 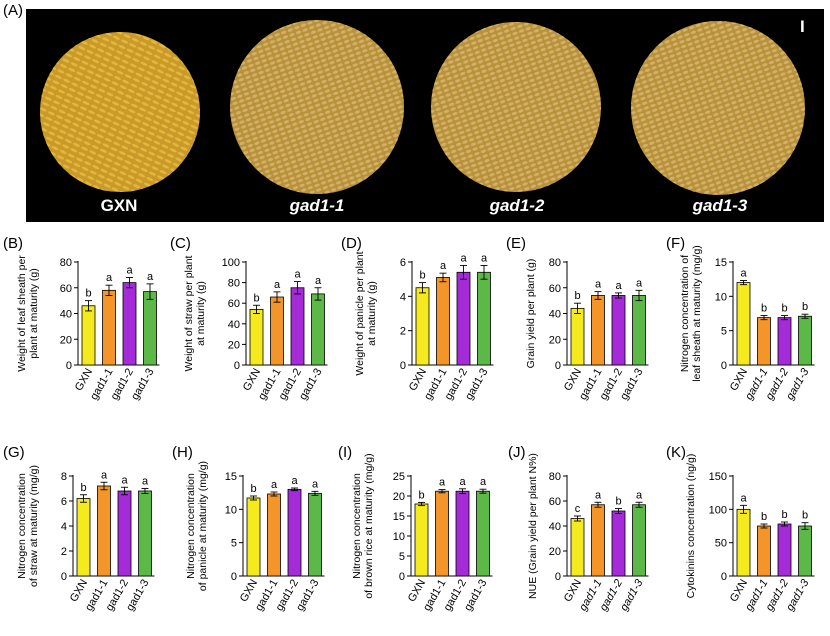 What do you see at coordinates (764, 309) in the screenshot?
I see `significance-letter-f-1: b` at bounding box center [764, 309].